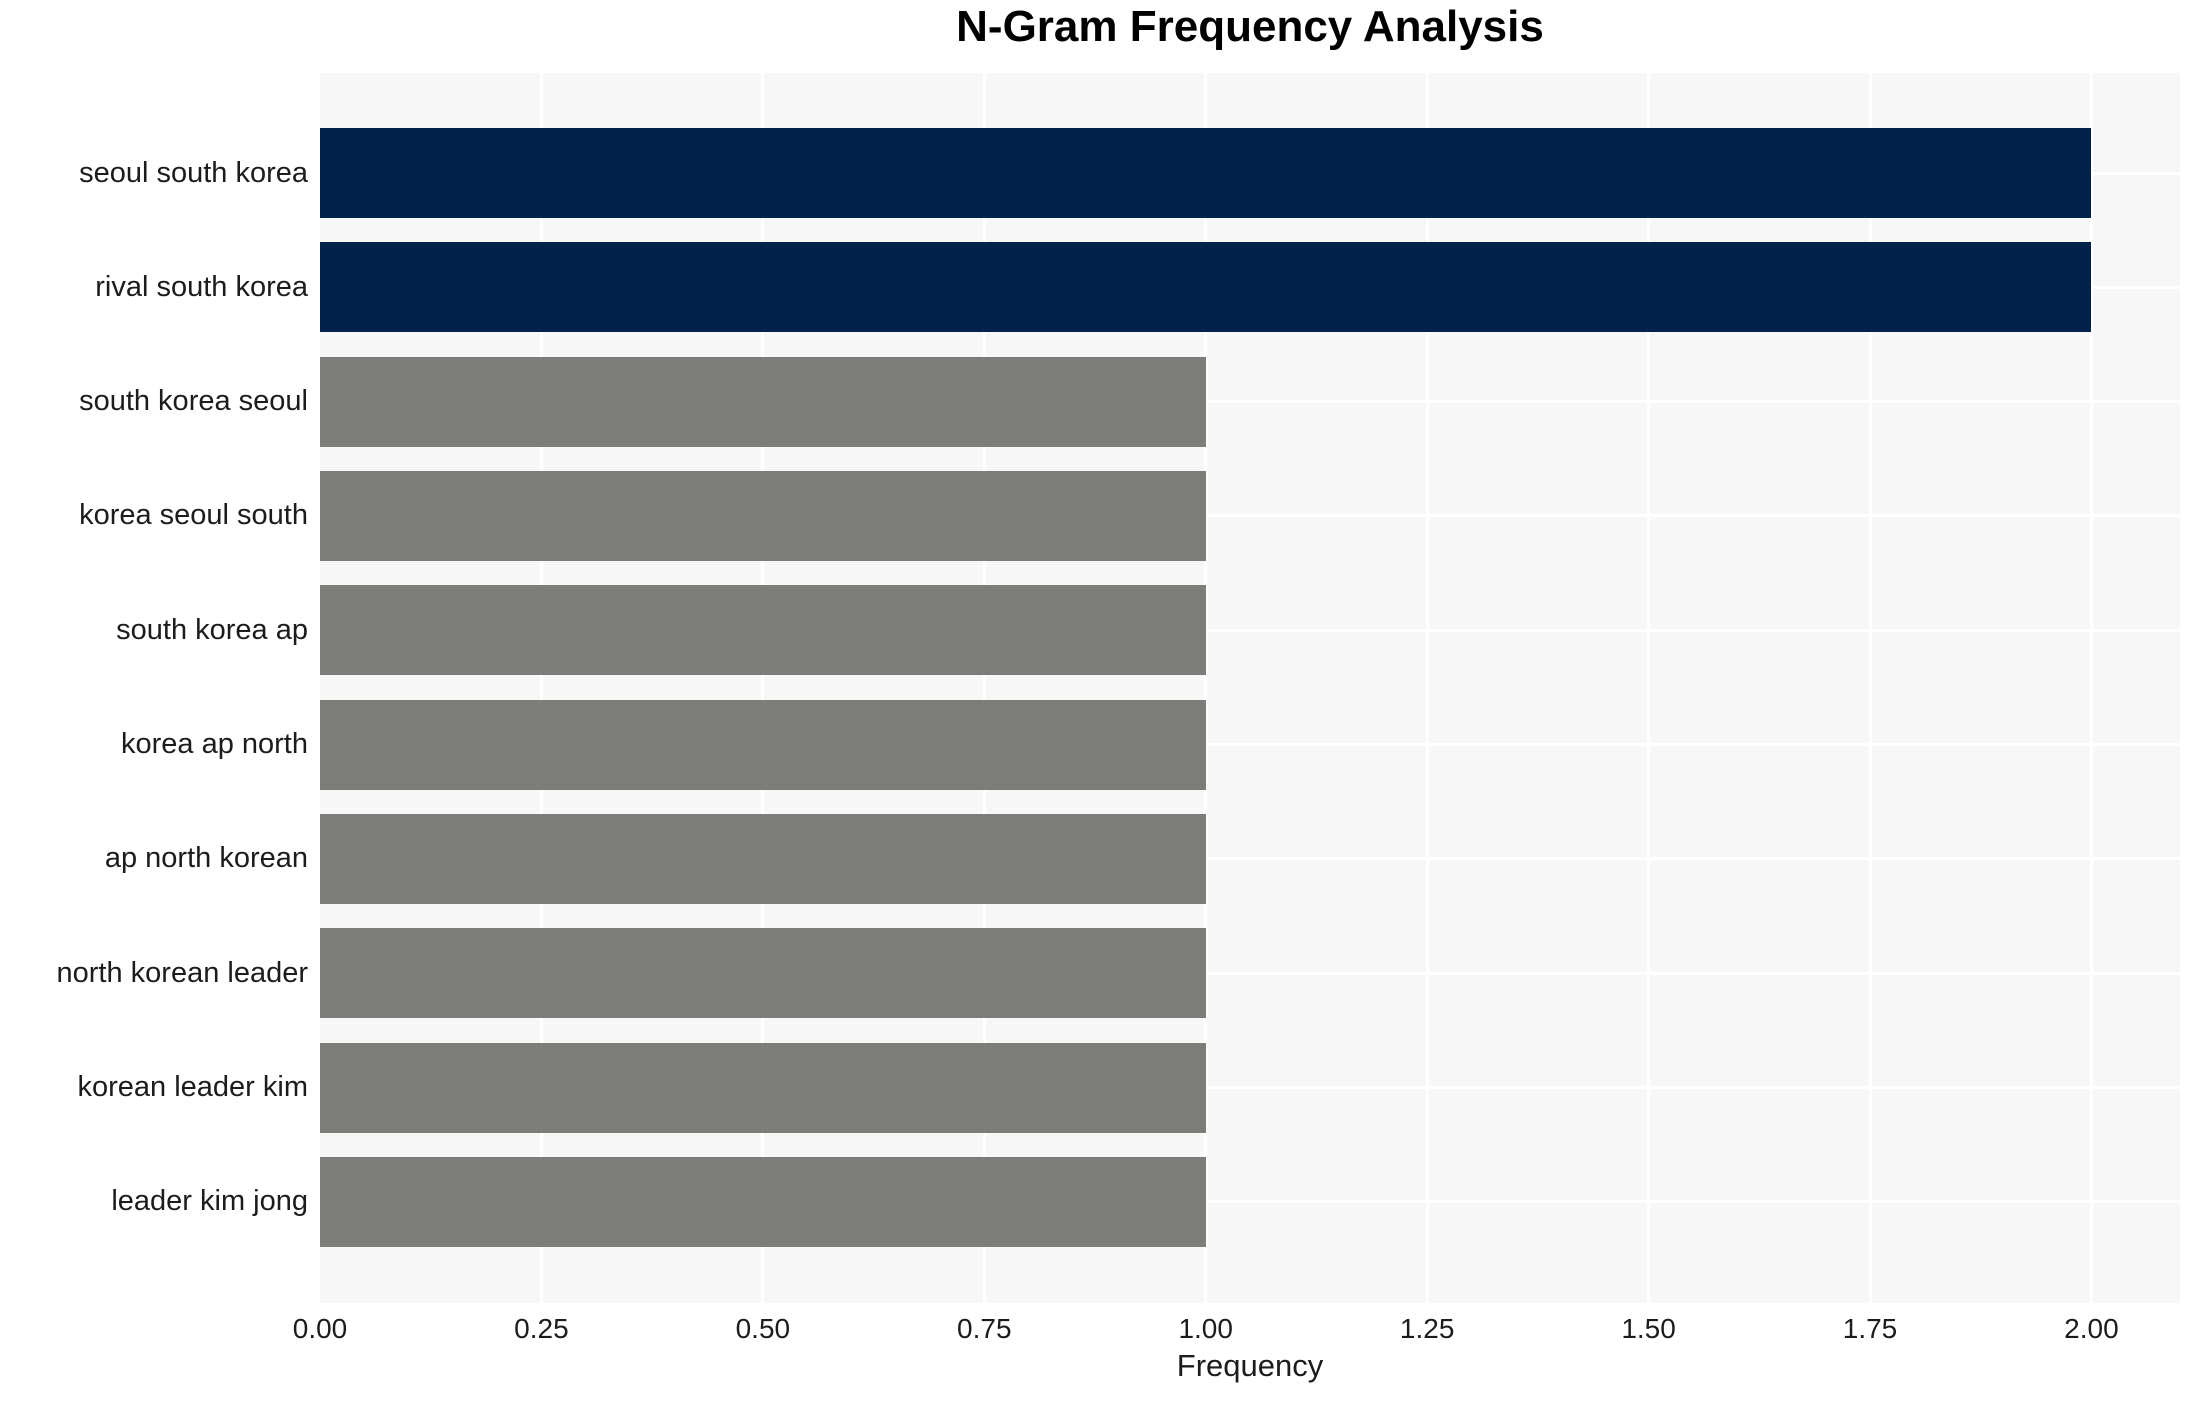 This screenshot has height=1402, width=2198. Describe the element at coordinates (209, 1201) in the screenshot. I see `y-axis-label: leader kim jong` at that location.